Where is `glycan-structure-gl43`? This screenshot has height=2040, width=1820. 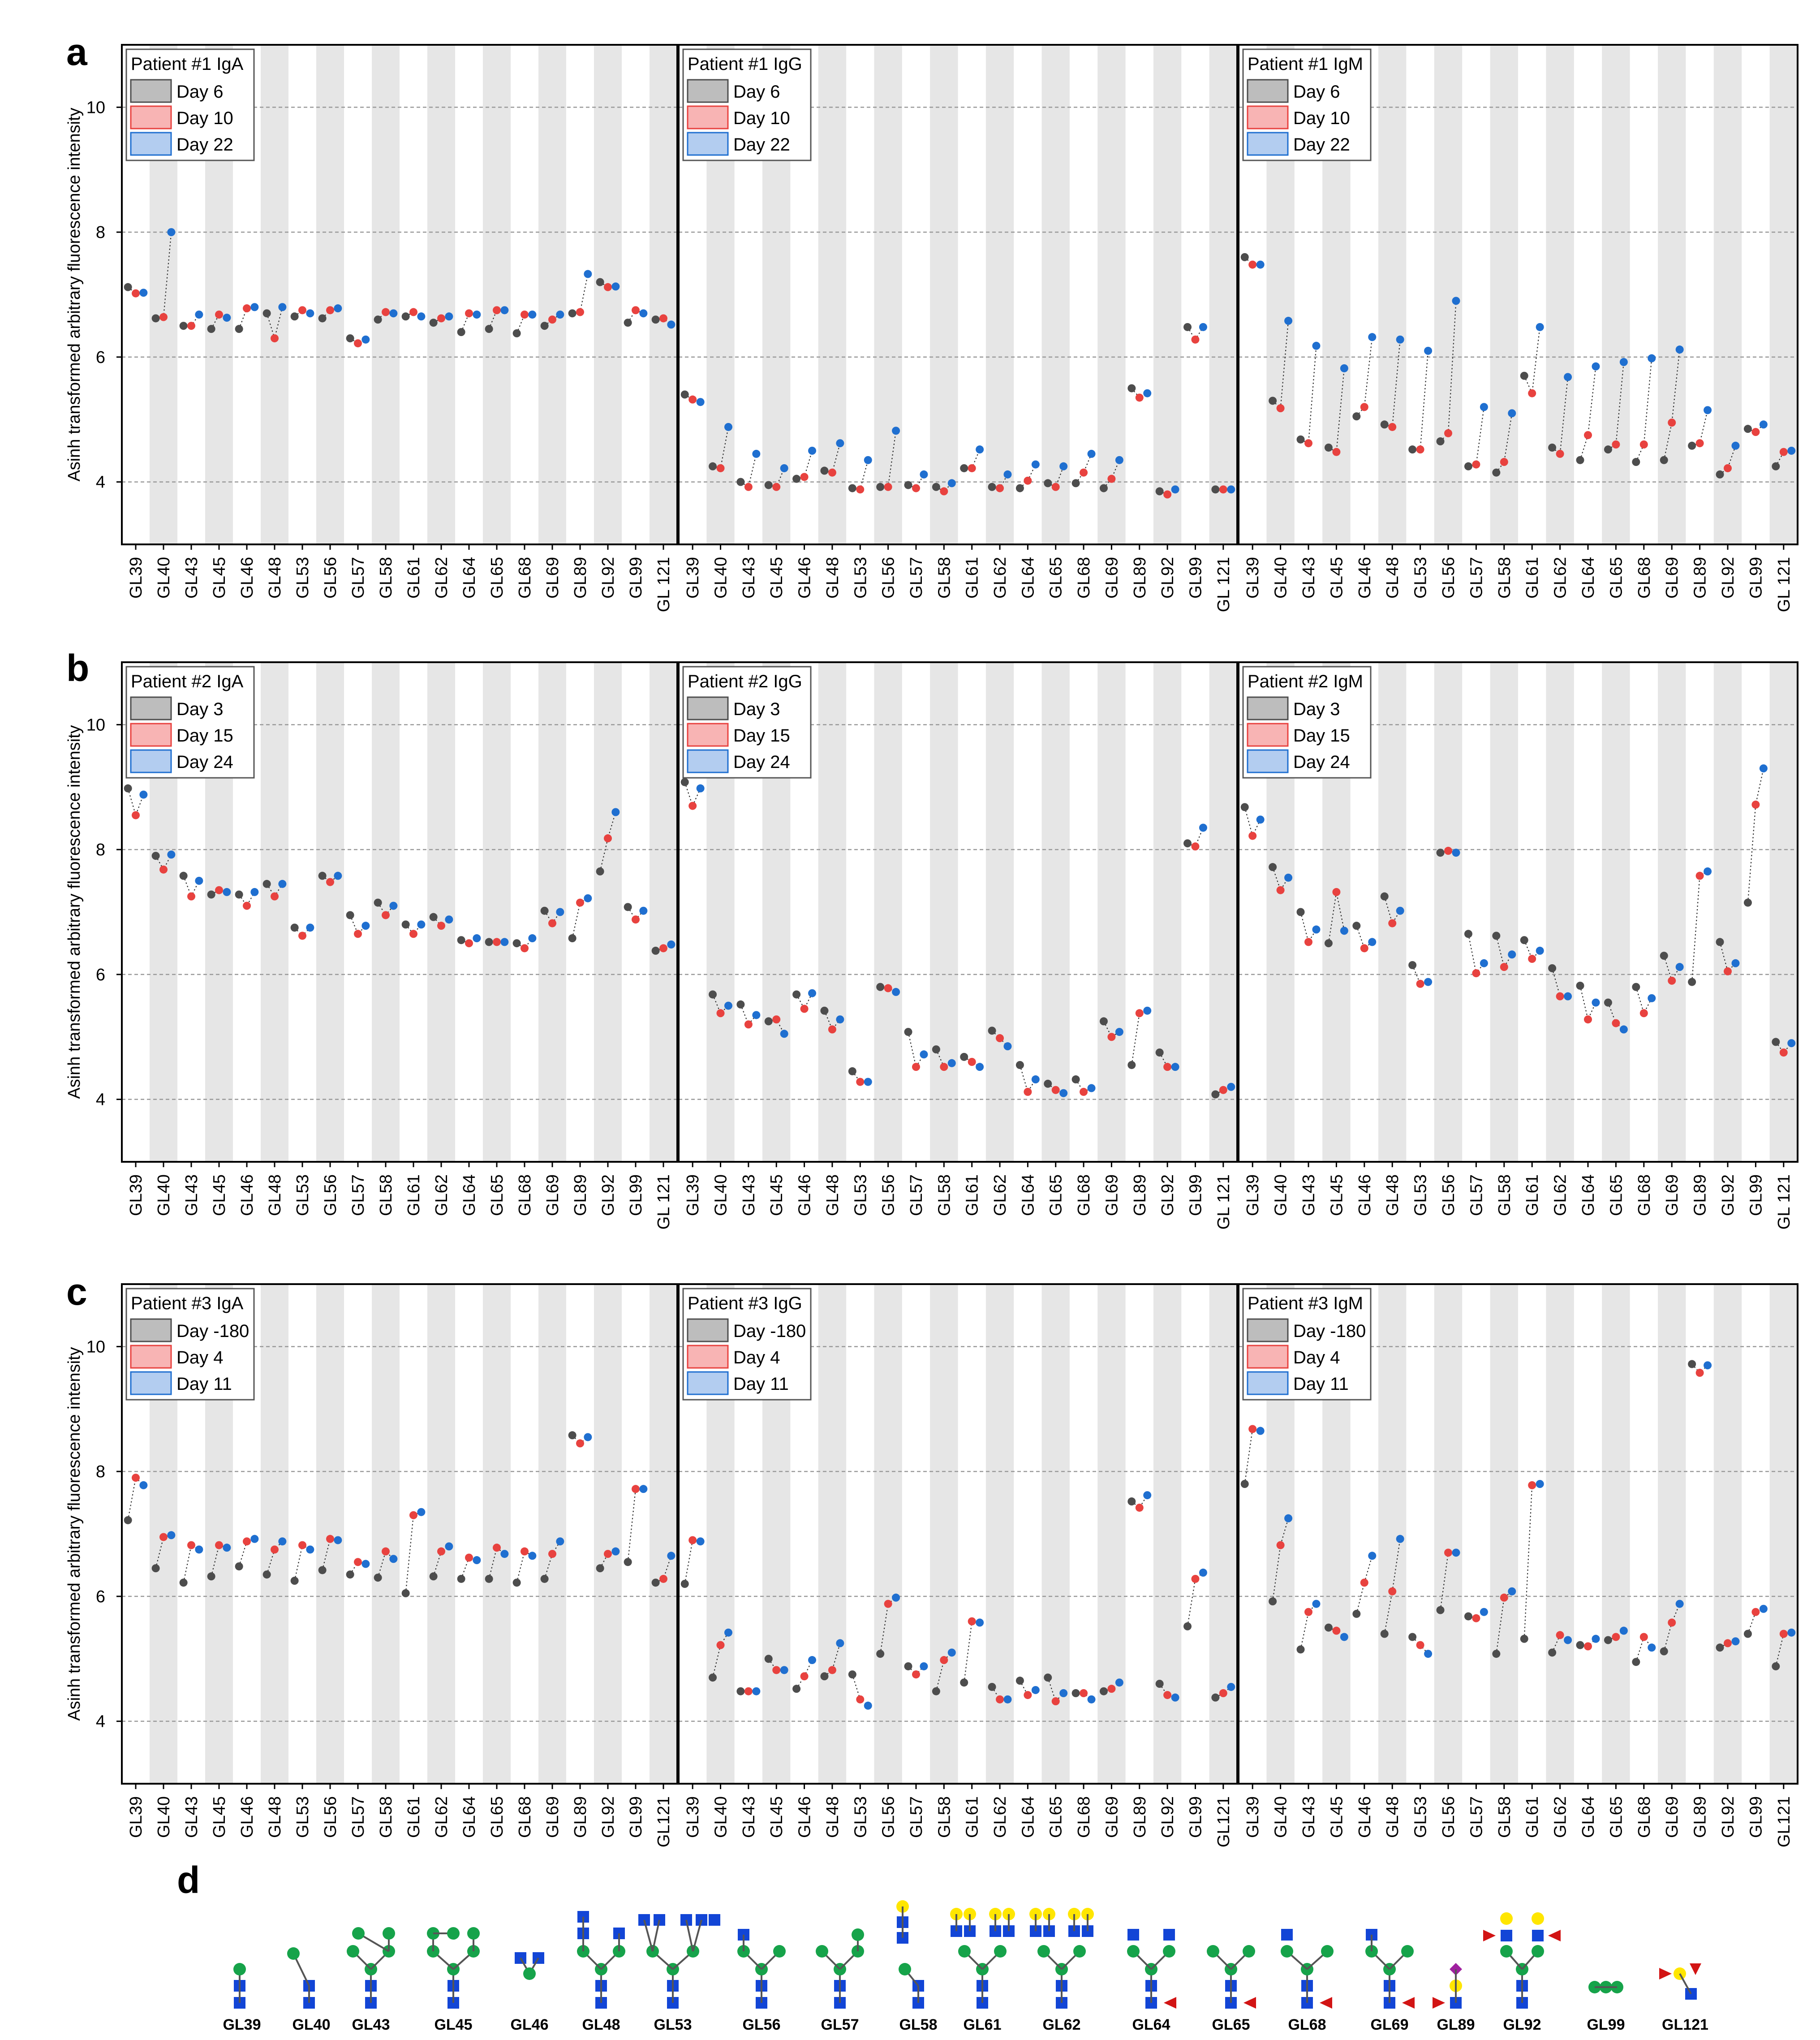
glycan-structure-gl43 is located at coordinates (371, 1968).